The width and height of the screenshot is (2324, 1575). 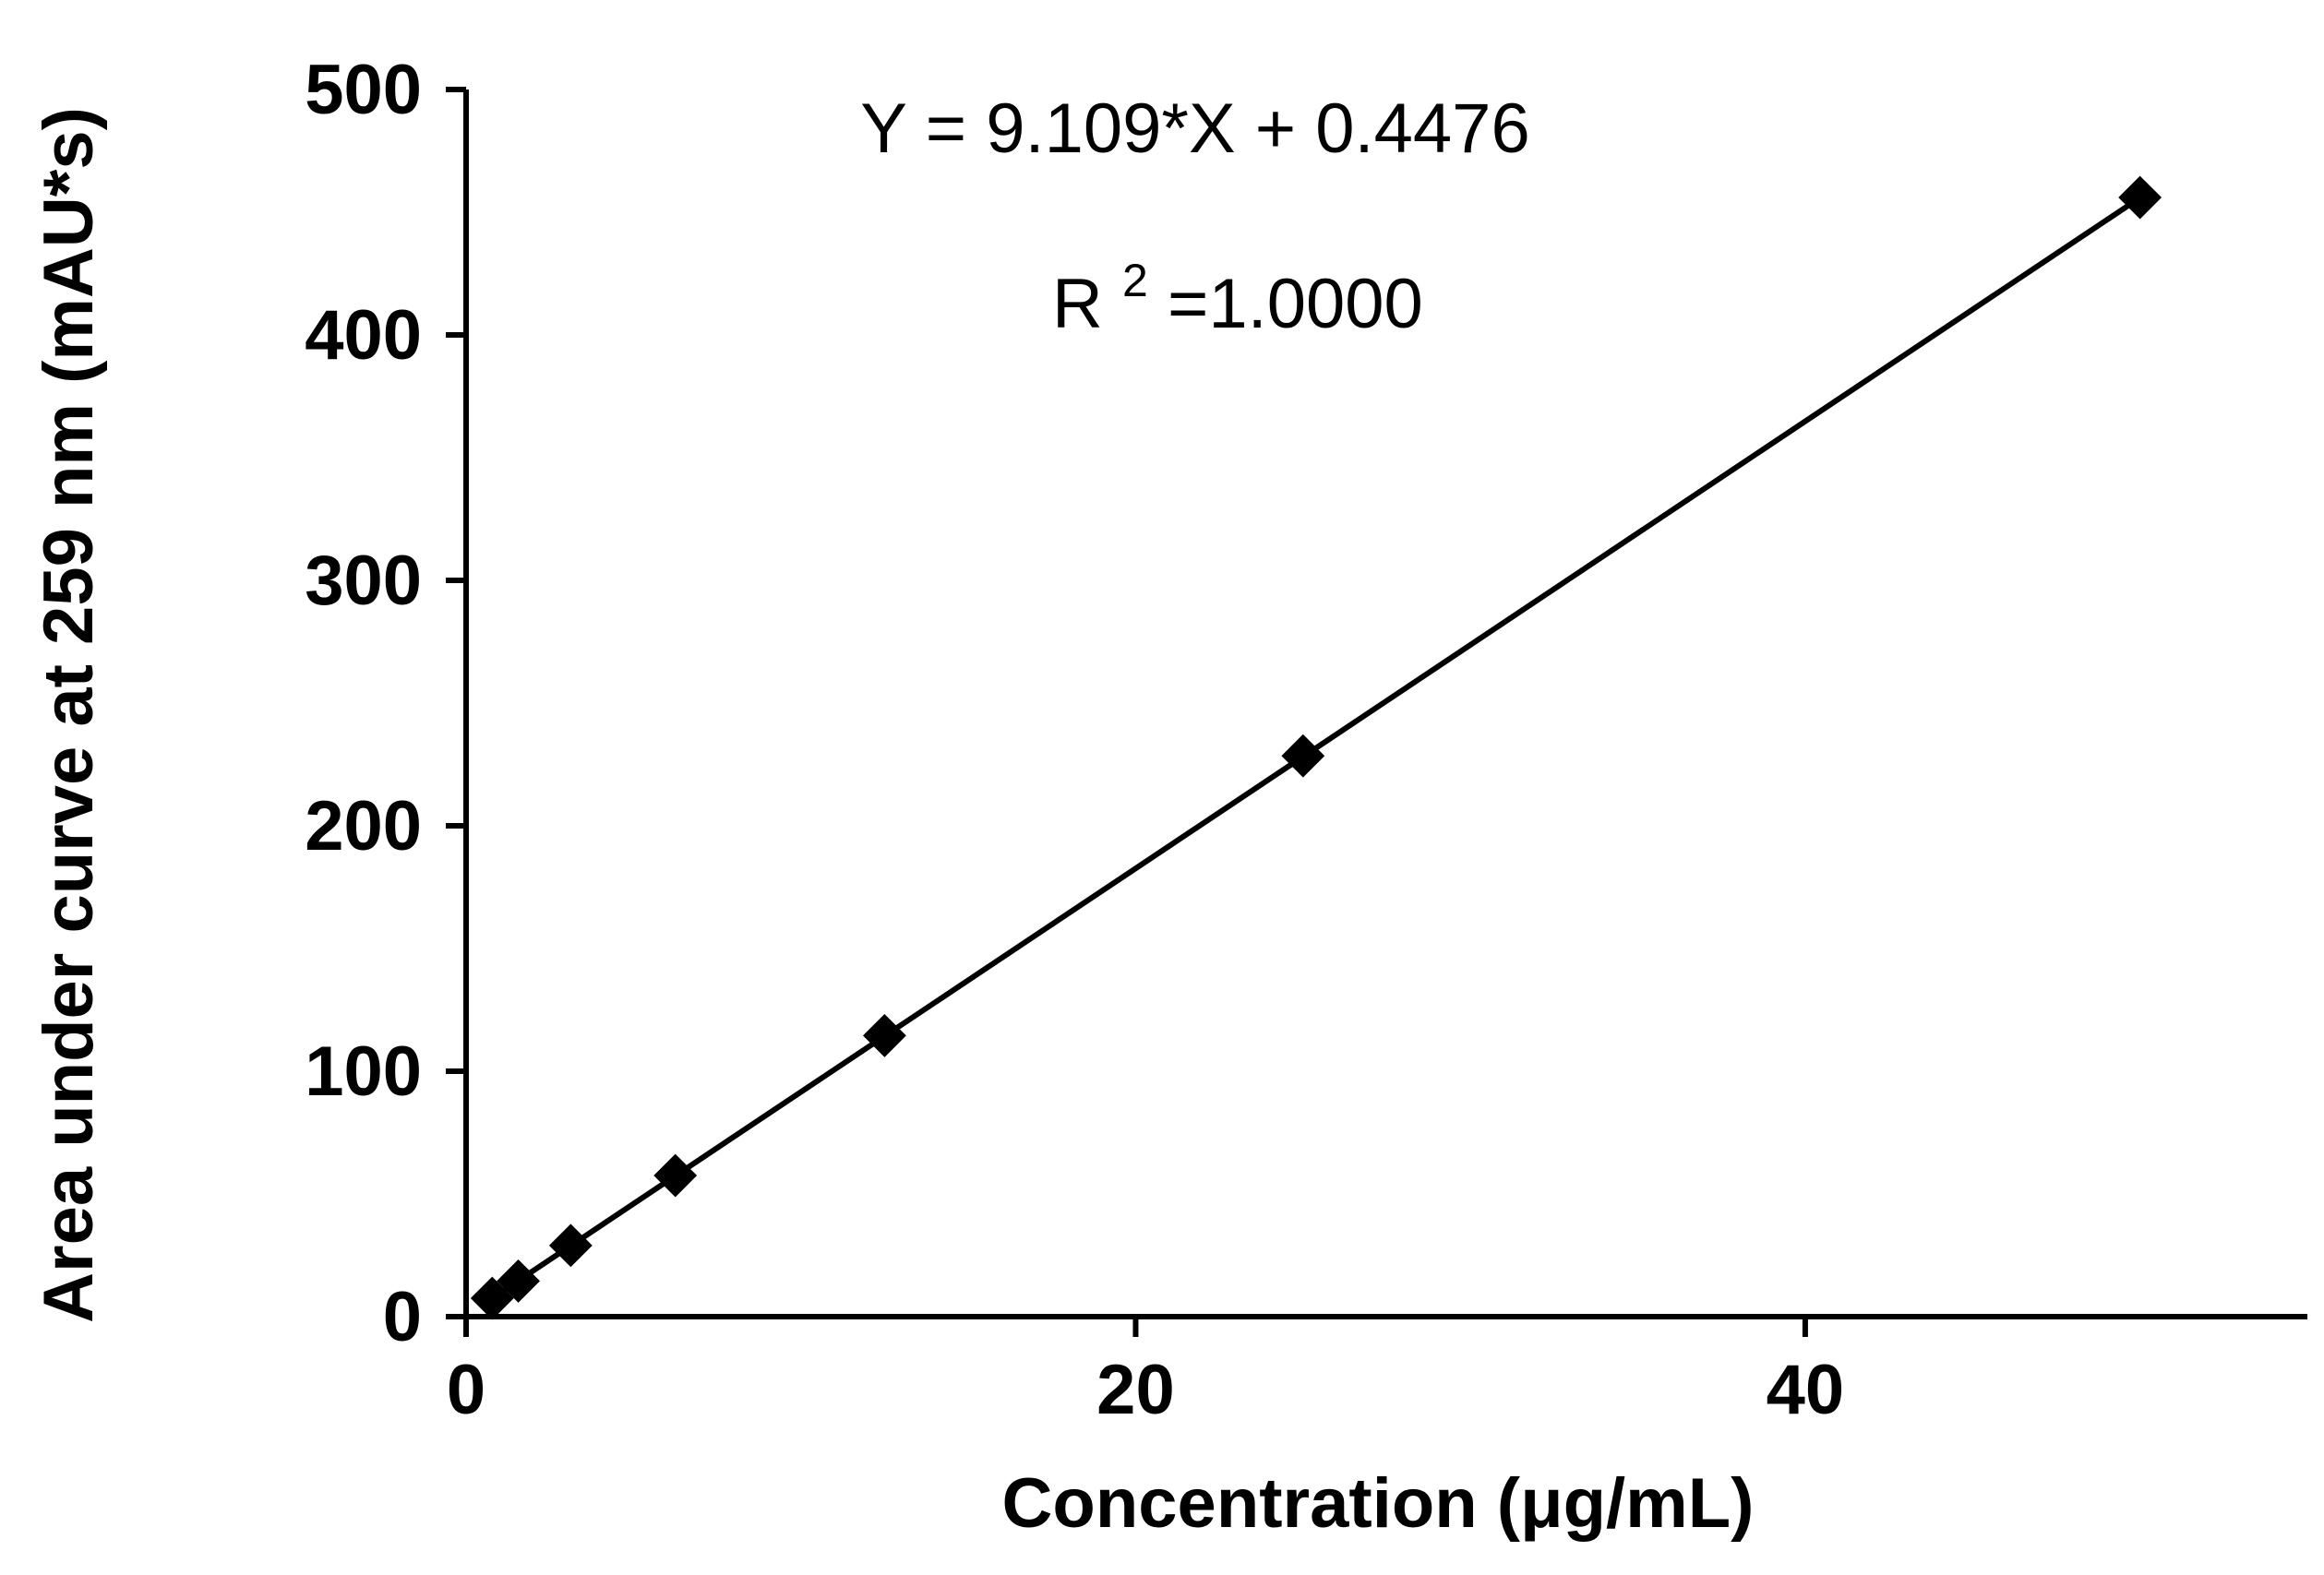 I want to click on r-squared: R 2 =1.0000, so click(x=1237, y=288).